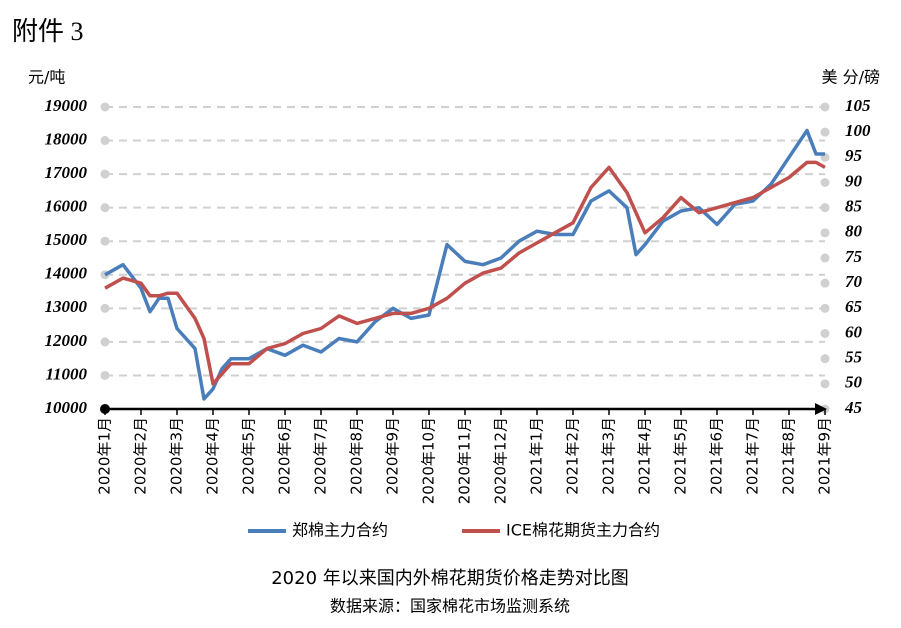  What do you see at coordinates (854, 180) in the screenshot?
I see `y2-tick-label: 90` at bounding box center [854, 180].